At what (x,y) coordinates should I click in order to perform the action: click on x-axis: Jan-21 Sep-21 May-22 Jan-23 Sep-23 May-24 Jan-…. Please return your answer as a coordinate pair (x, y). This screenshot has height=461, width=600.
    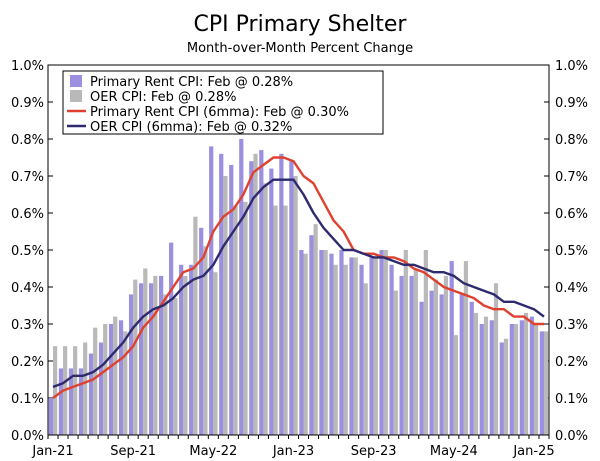
    Looking at the image, I should click on (293, 447).